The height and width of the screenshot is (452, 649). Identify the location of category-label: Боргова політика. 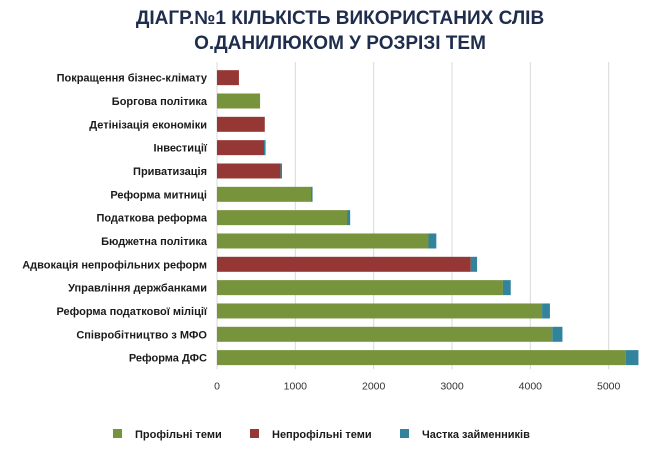
(160, 102).